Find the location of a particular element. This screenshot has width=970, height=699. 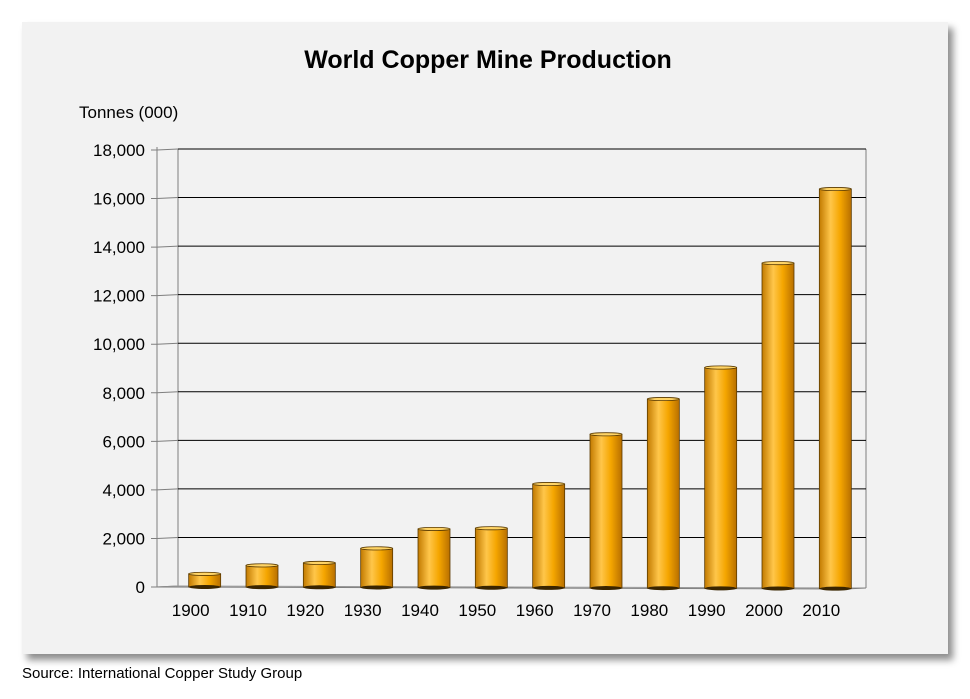

x-tick-label: 1970 is located at coordinates (592, 610).